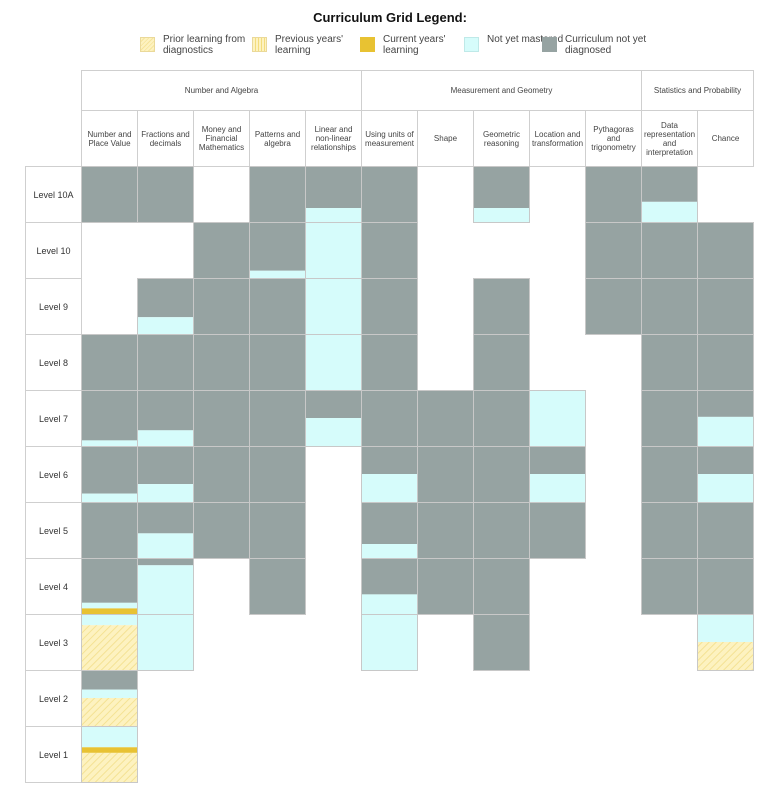  Describe the element at coordinates (165, 410) in the screenshot. I see `cell-level-7-fractions-and-decimals-notdiagnosed` at that location.